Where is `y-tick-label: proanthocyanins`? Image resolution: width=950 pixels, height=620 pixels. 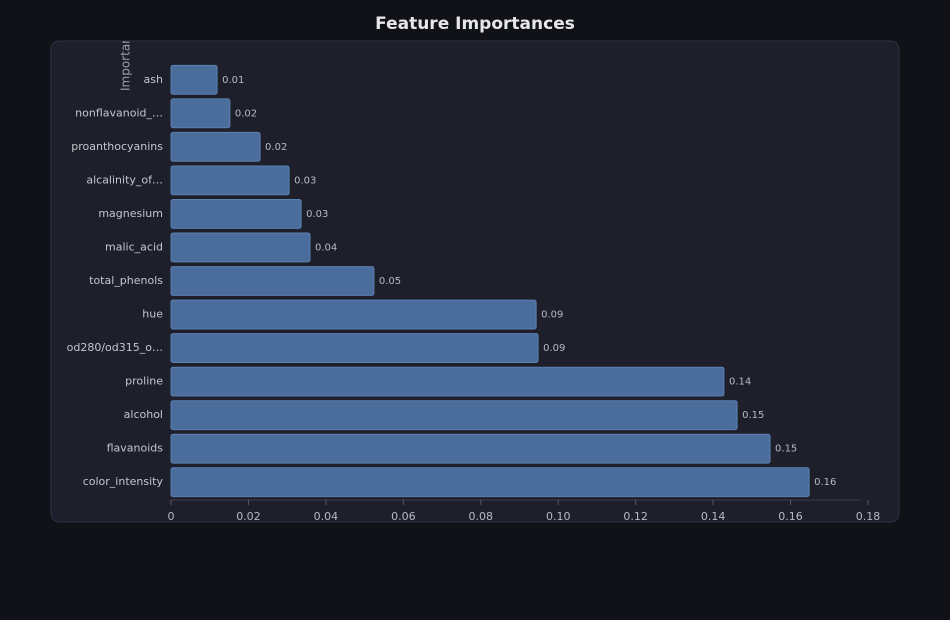
y-tick-label: proanthocyanins is located at coordinates (117, 146).